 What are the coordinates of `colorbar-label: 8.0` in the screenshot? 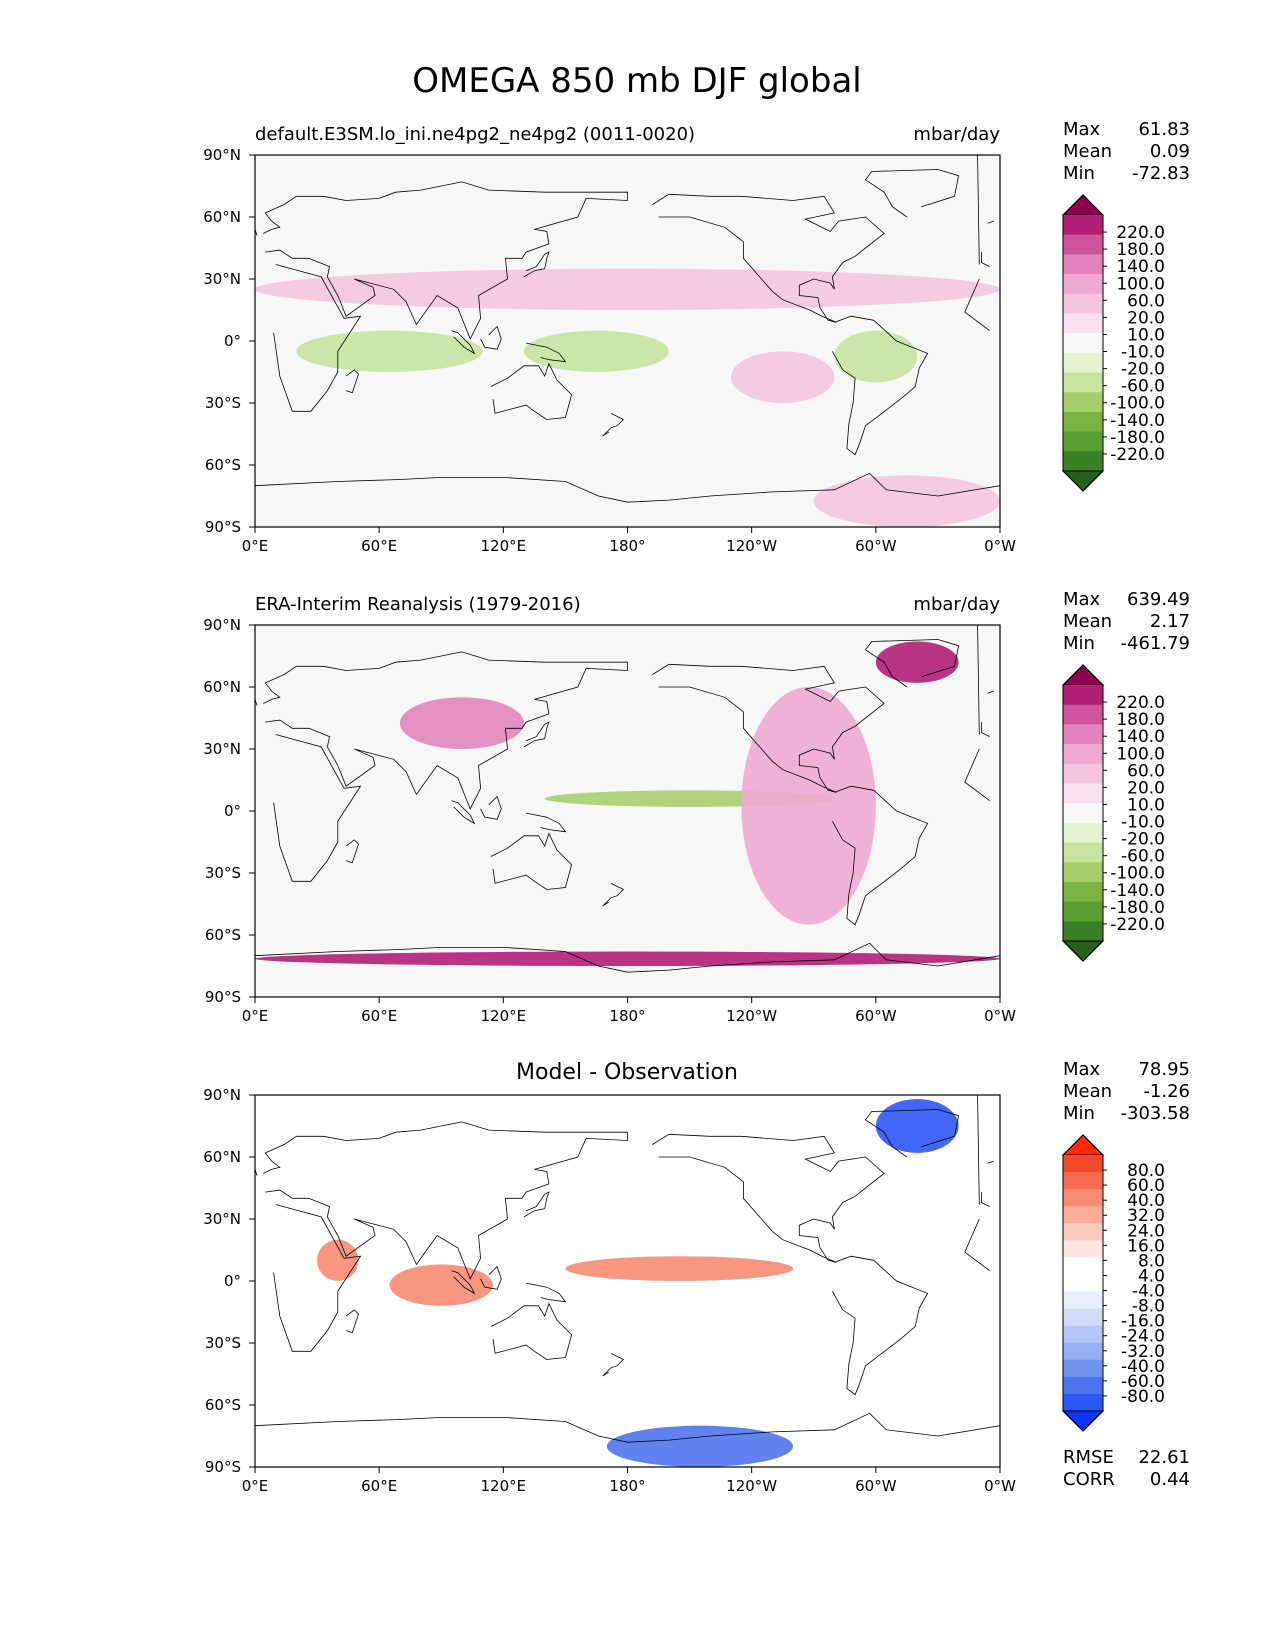 It's located at (1151, 1261).